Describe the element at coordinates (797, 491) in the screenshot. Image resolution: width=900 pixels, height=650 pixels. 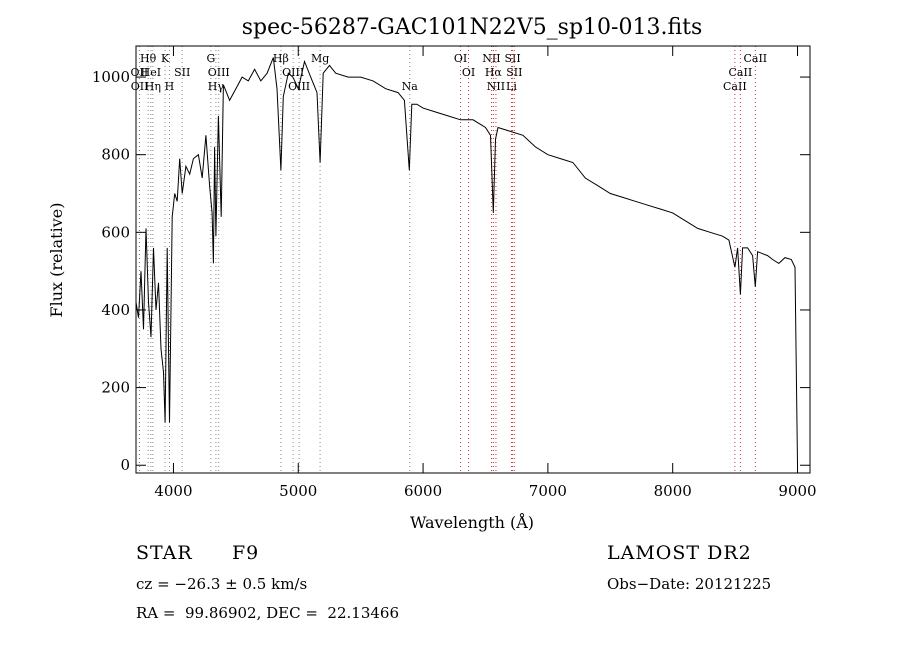
I see `x-tick-label-5: 9000` at that location.